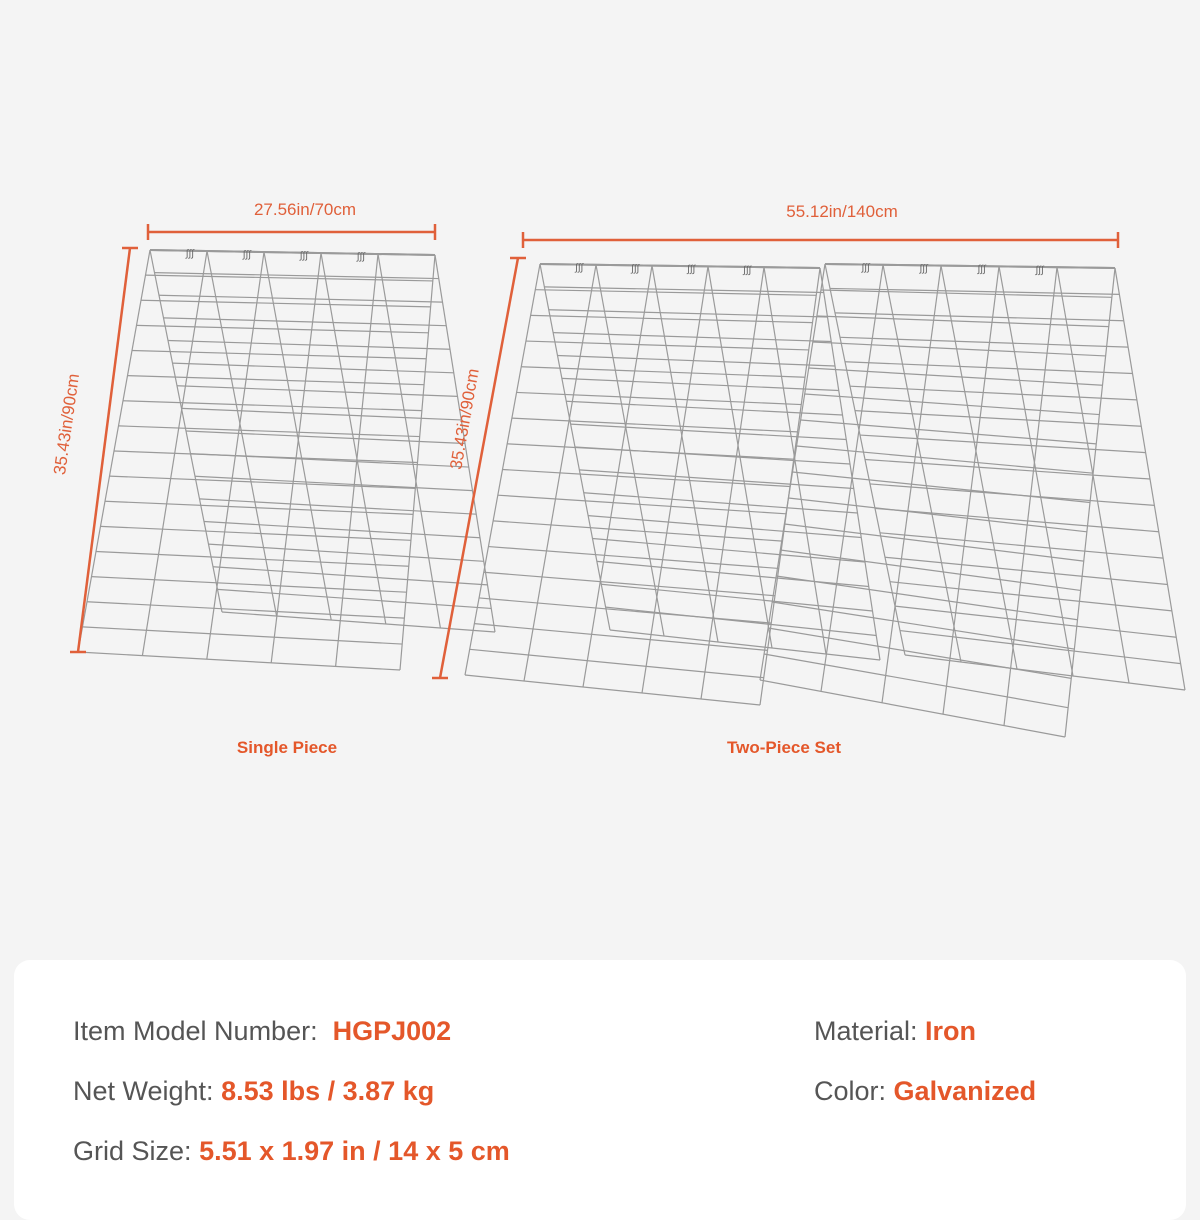 This screenshot has width=1200, height=1220. Describe the element at coordinates (784, 747) in the screenshot. I see `caption-two-piece-set: Two-Piece Set` at that location.